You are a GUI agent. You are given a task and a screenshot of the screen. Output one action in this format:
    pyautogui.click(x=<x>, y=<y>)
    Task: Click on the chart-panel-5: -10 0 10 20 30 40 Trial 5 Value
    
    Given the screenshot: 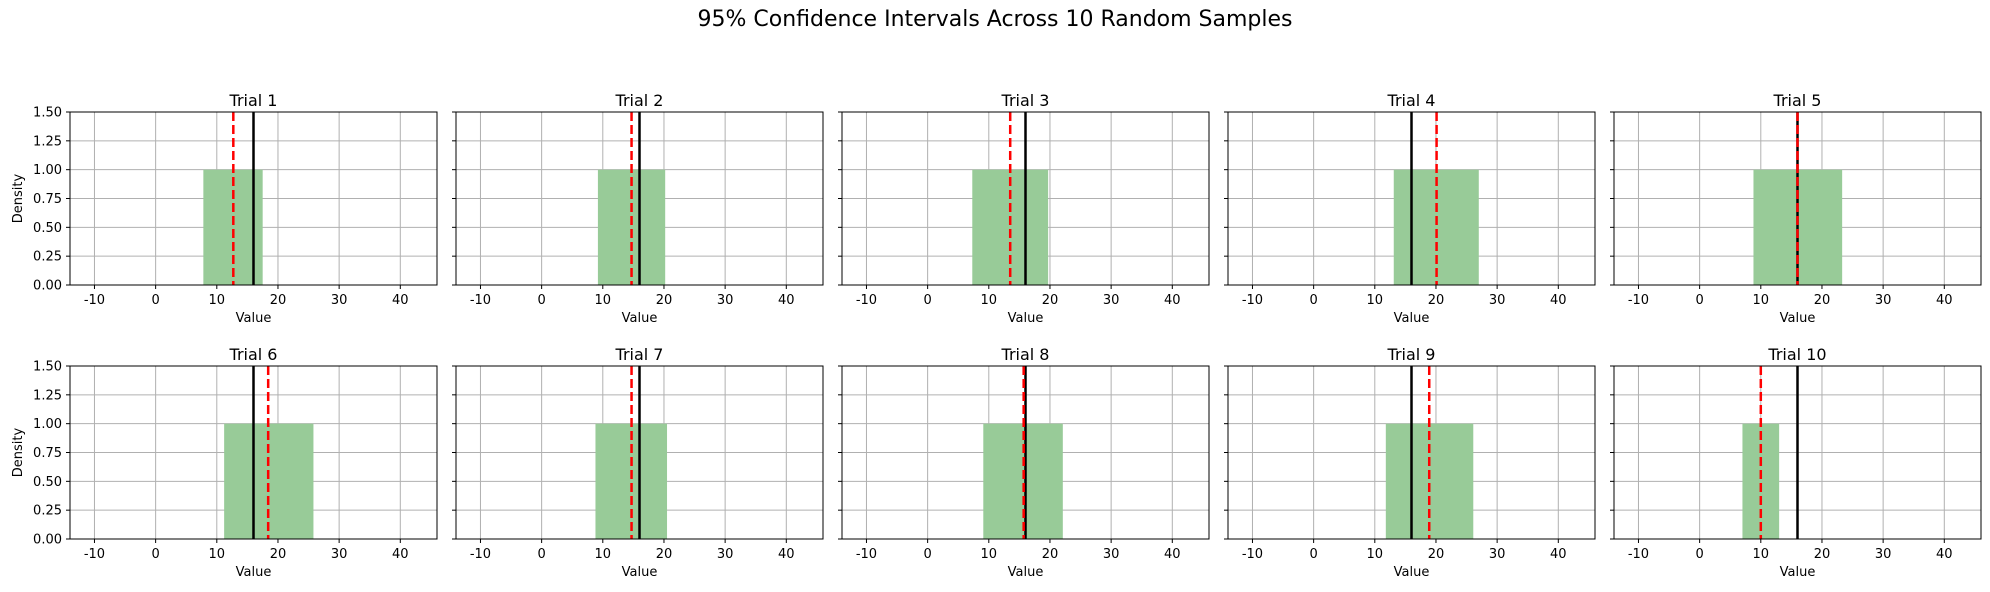 What is the action you would take?
    pyautogui.click(x=1796, y=208)
    